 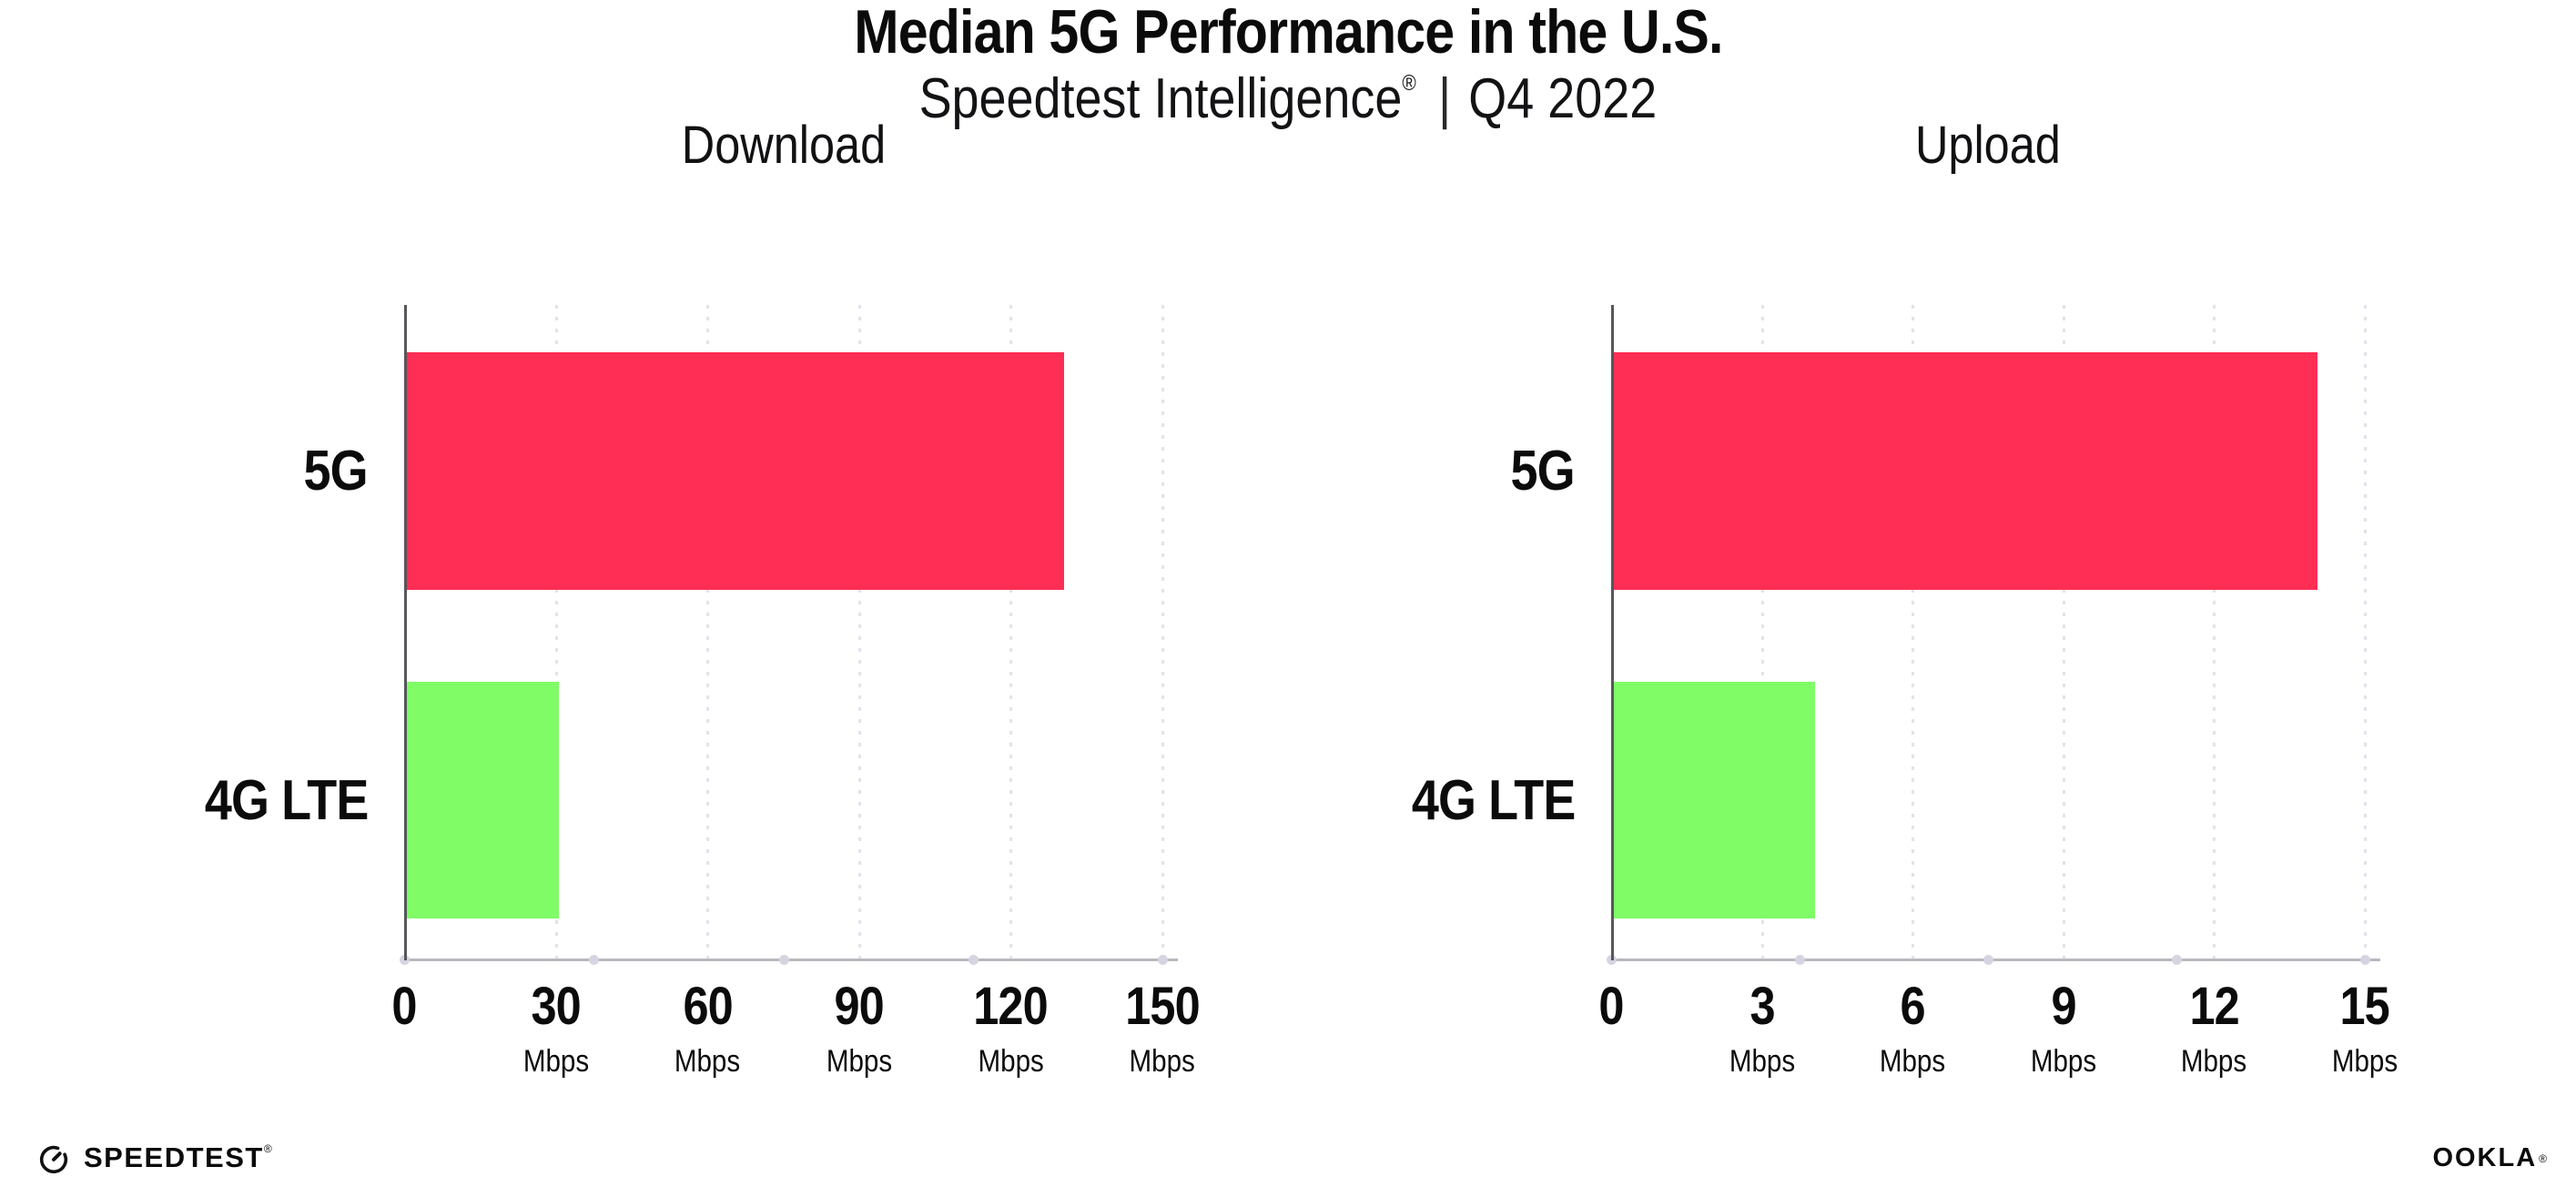 I want to click on x-tick-60: 60 Mbps, so click(x=707, y=1029).